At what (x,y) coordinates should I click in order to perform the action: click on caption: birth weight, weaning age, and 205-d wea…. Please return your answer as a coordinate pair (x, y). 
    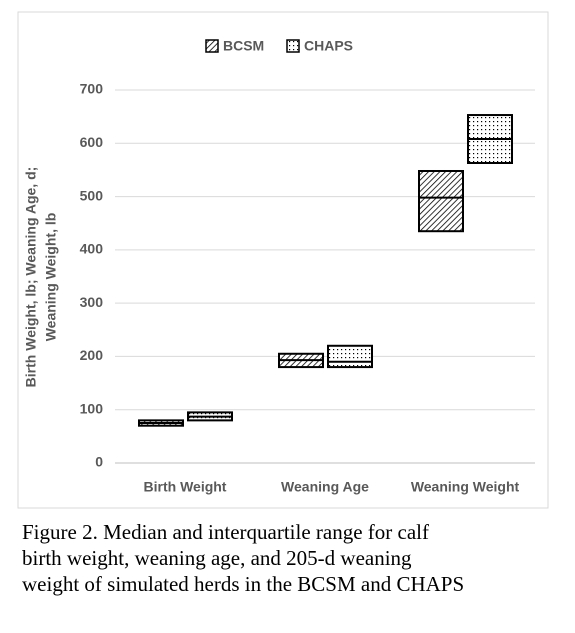
    Looking at the image, I should click on (217, 558).